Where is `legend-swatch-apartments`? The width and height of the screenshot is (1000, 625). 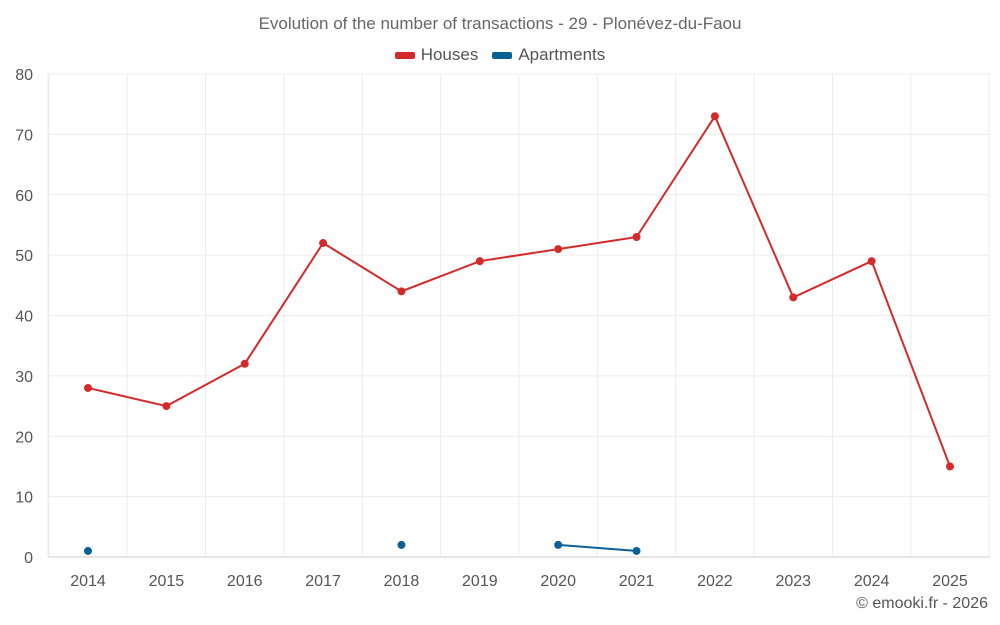 legend-swatch-apartments is located at coordinates (502, 55).